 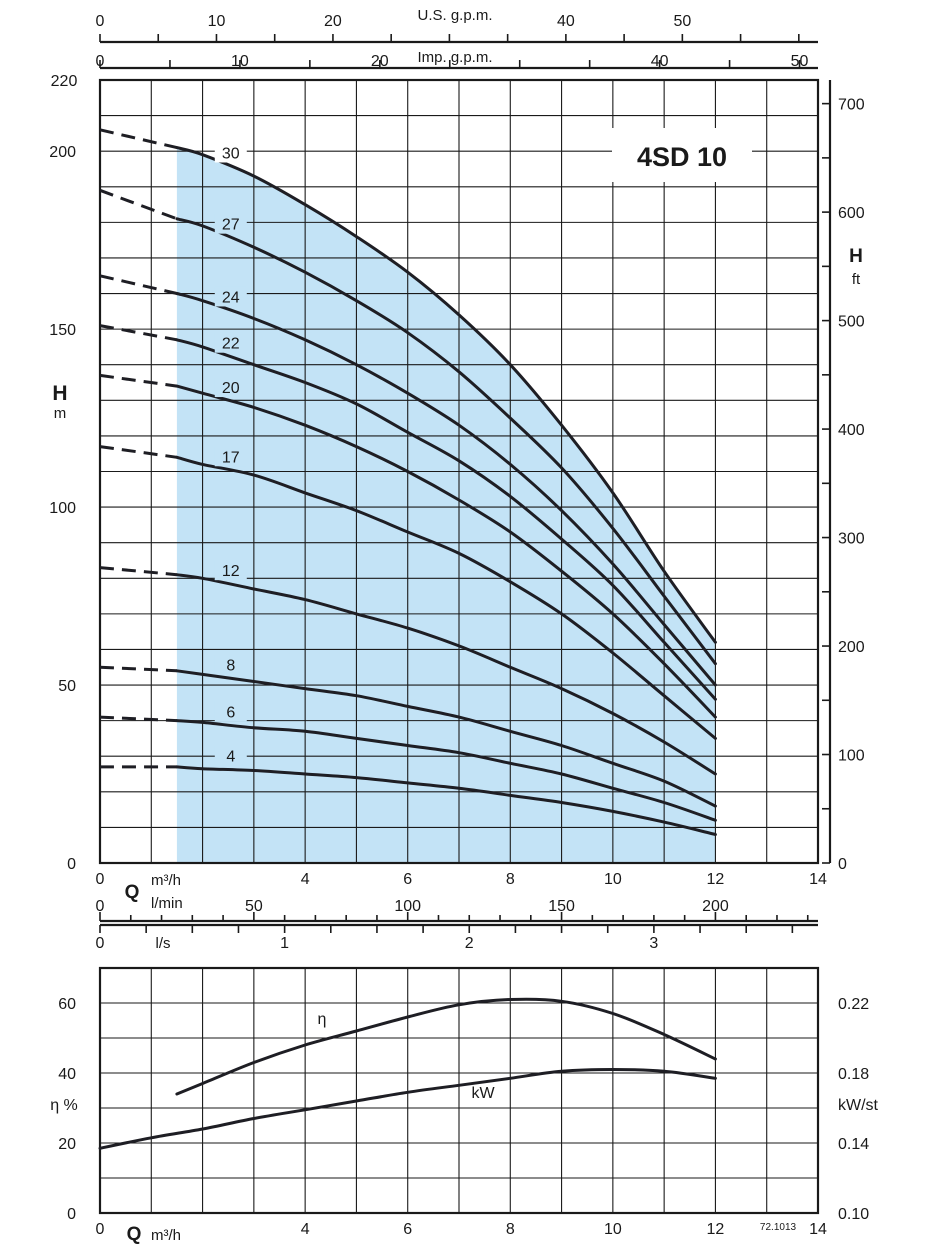 What do you see at coordinates (842, 864) in the screenshot?
I see `right-tick-label: 0` at bounding box center [842, 864].